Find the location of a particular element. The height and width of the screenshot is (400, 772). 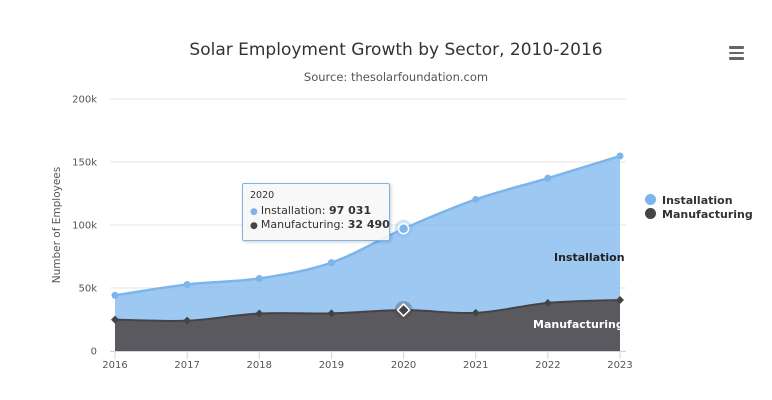

x-tick-label: 2019 is located at coordinates (331, 365).